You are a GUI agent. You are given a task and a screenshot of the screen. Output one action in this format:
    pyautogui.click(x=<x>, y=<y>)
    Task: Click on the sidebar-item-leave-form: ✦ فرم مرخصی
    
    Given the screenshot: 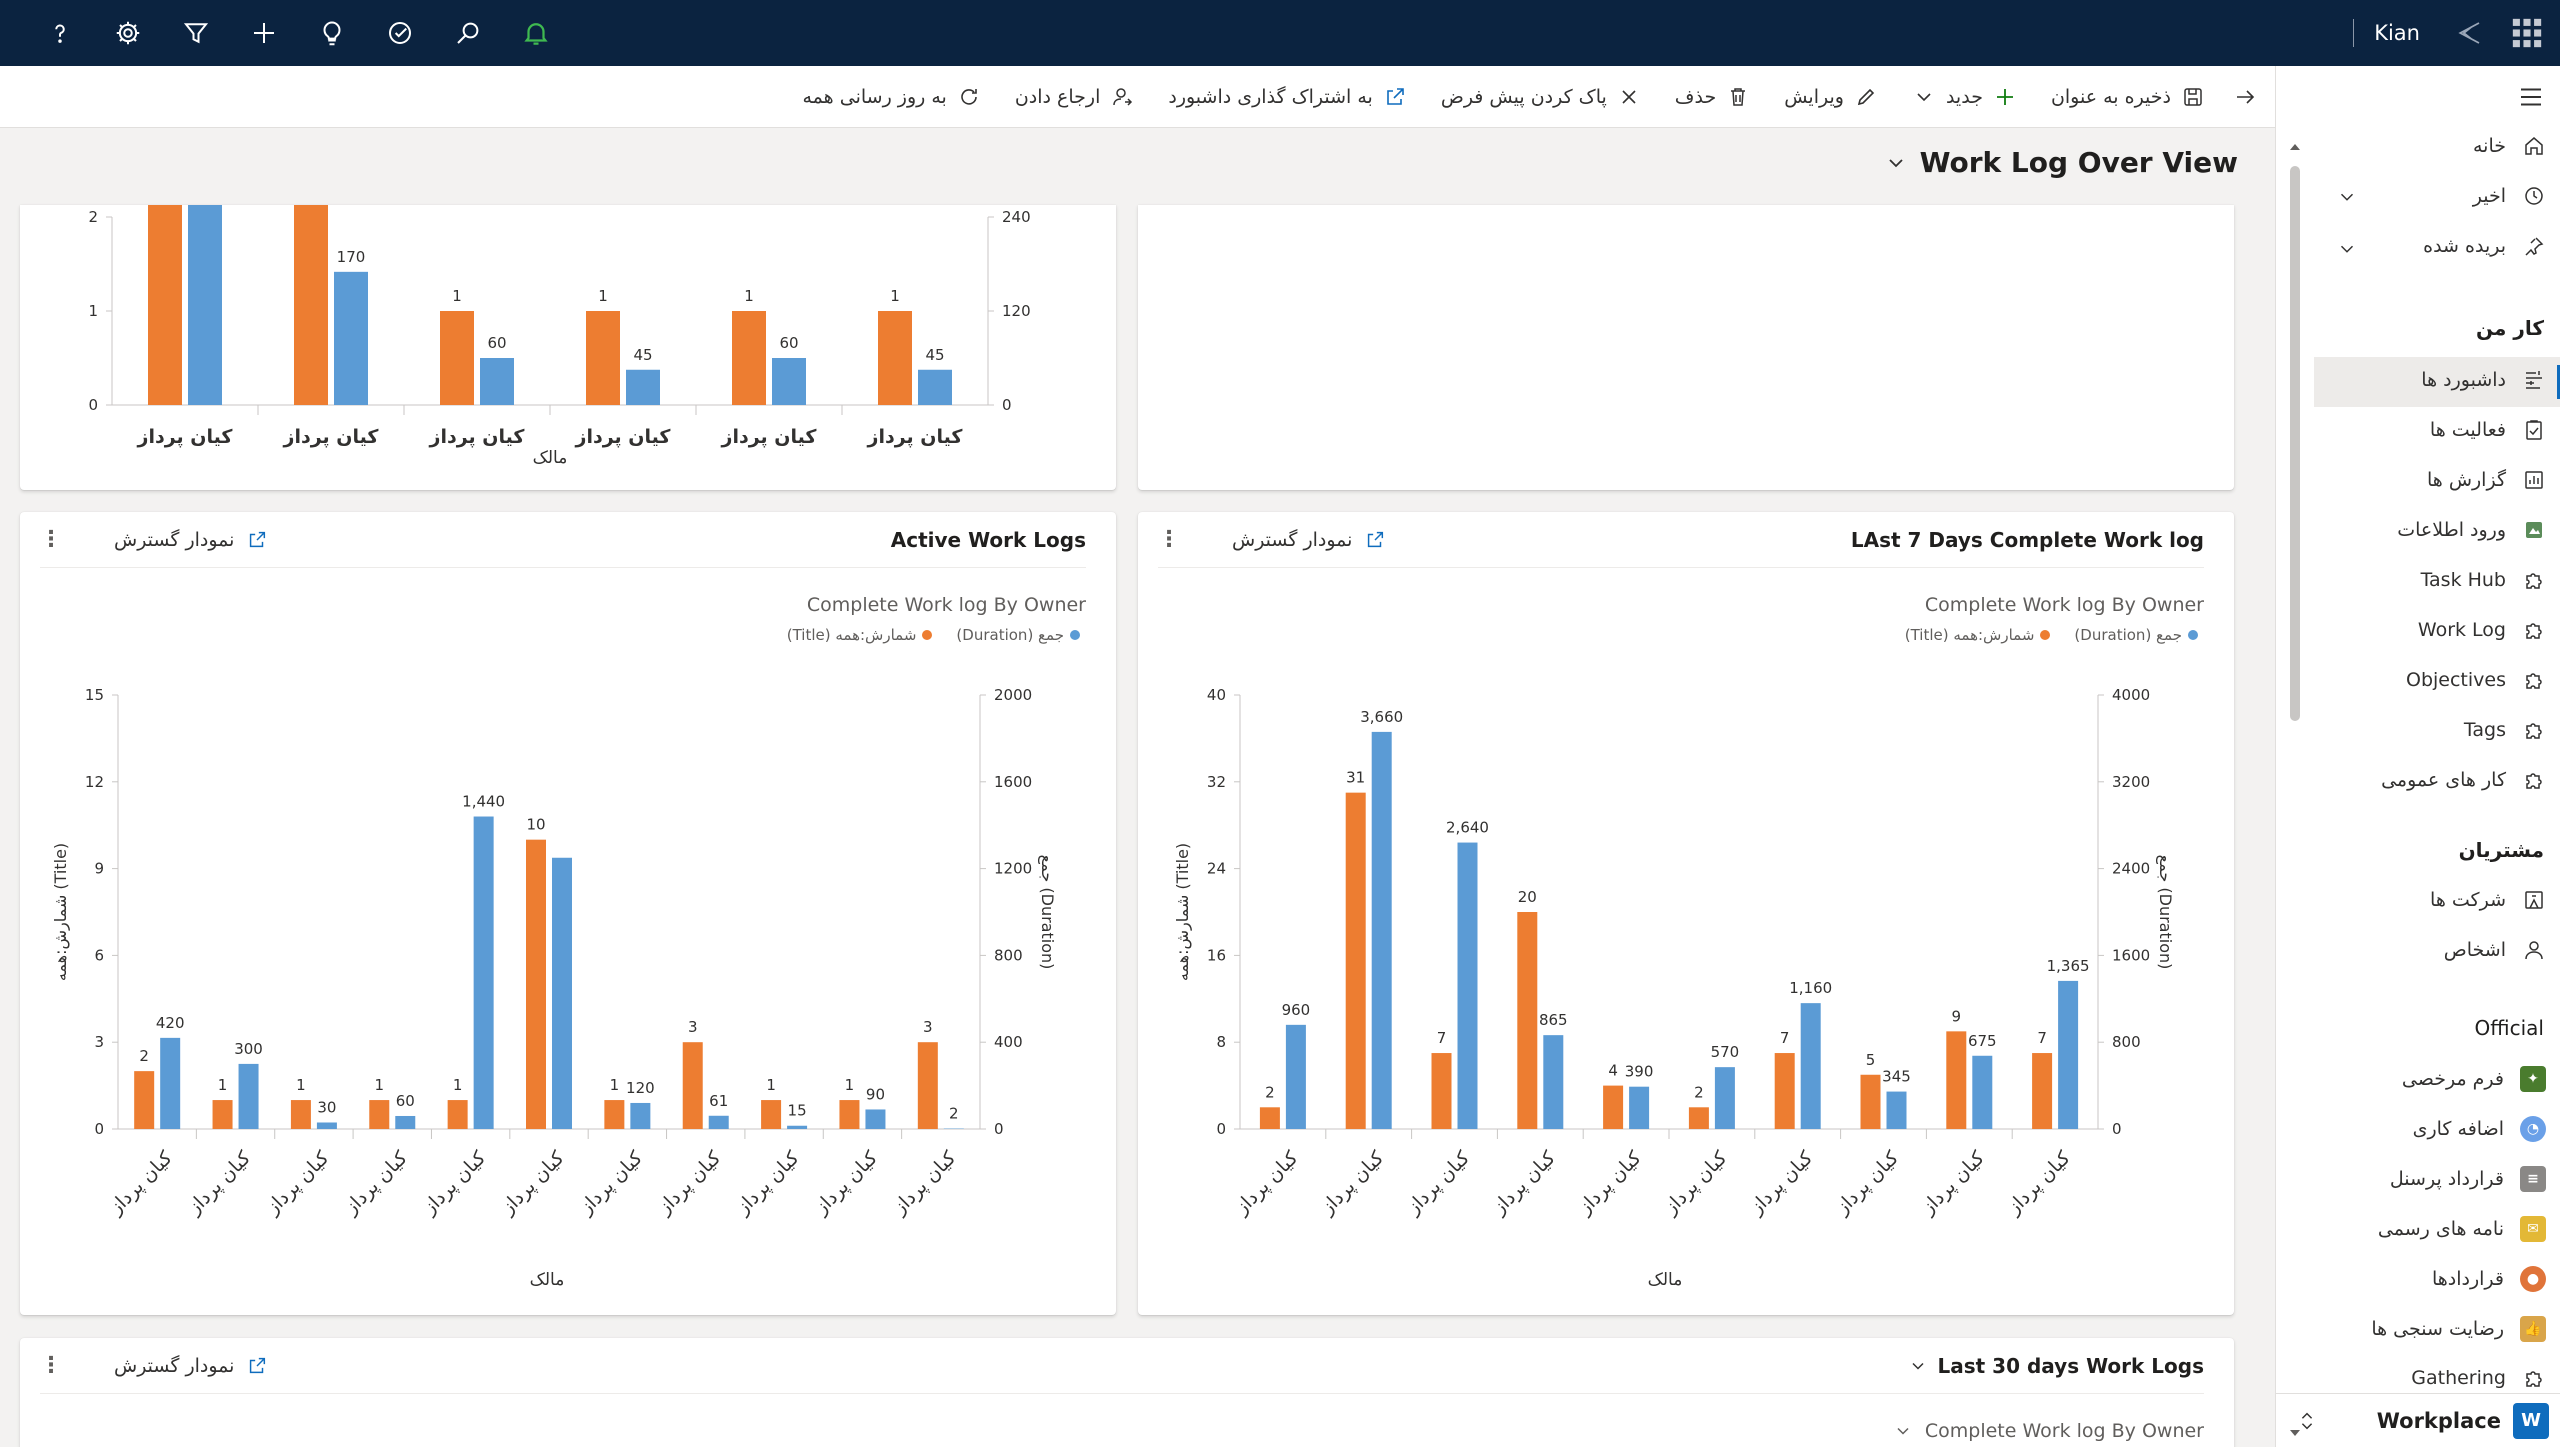 What is the action you would take?
    pyautogui.click(x=2474, y=1079)
    